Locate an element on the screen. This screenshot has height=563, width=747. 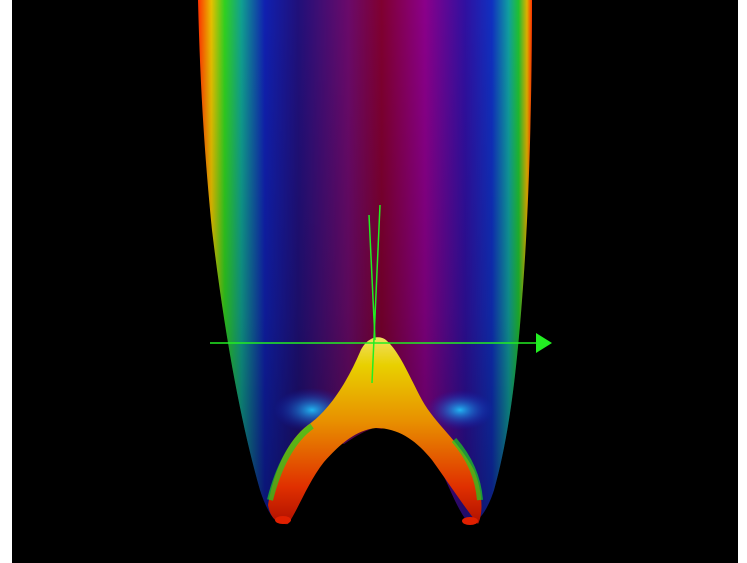
vertical-axis-line-b is located at coordinates (376, 294).